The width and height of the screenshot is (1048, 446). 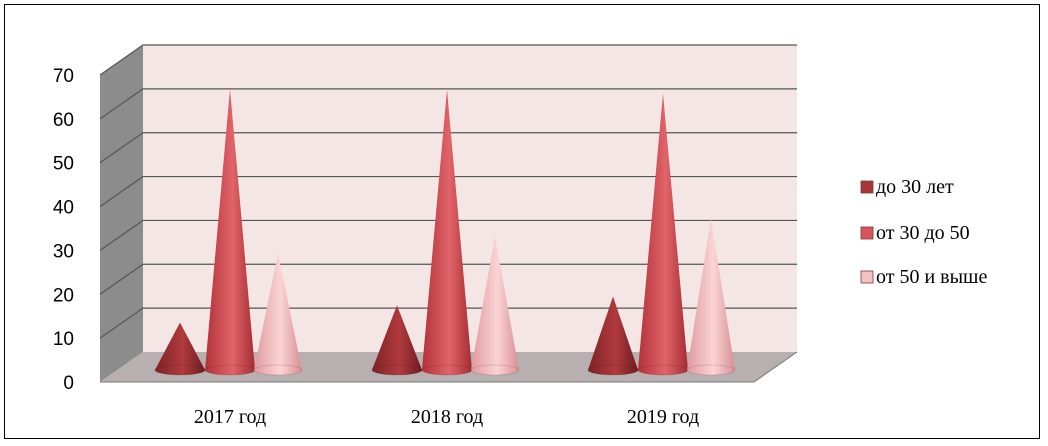 What do you see at coordinates (663, 417) in the screenshot?
I see `x-tick-label: 2019 год` at bounding box center [663, 417].